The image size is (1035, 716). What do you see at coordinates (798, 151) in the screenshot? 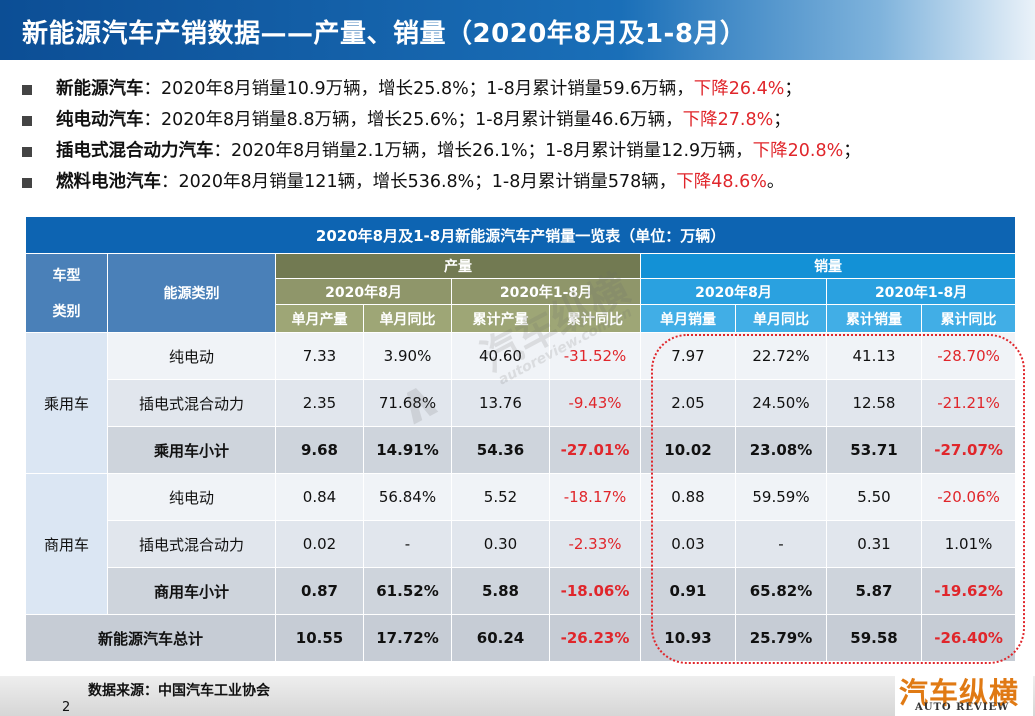
I see `bullet-decline: 下降20.8%` at bounding box center [798, 151].